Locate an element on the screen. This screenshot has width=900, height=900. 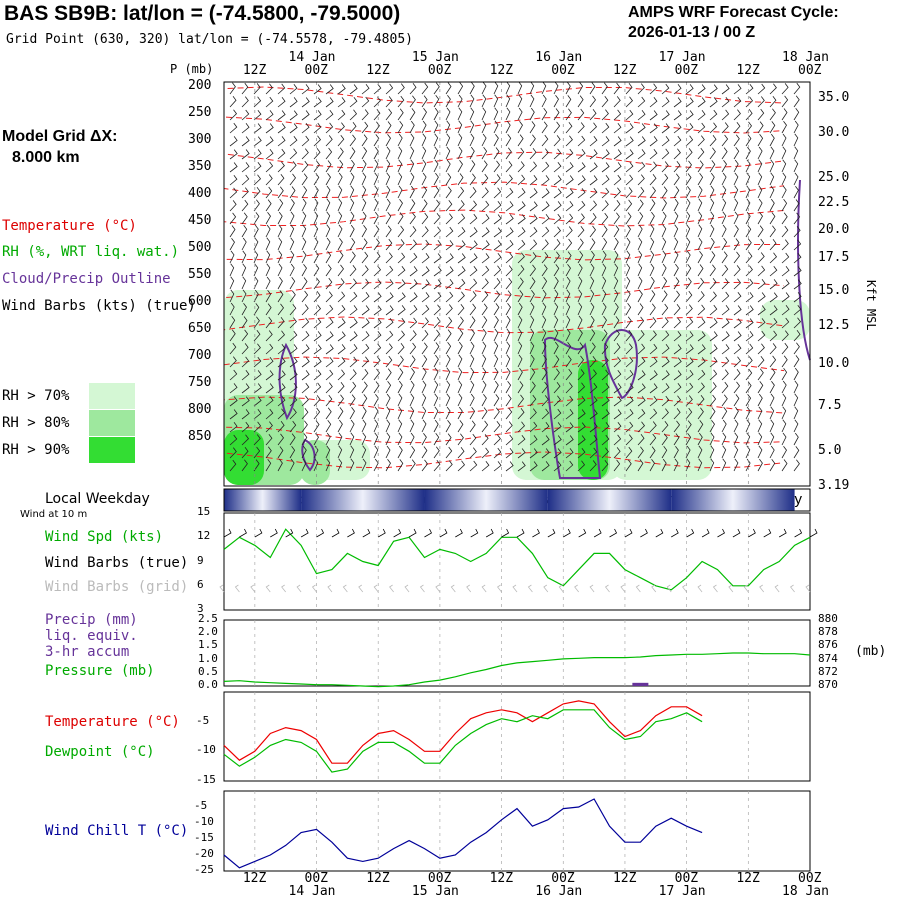
station-title: BAS SB9B: lat/lon = (-74.5800, -79.5000) is located at coordinates (202, 13).